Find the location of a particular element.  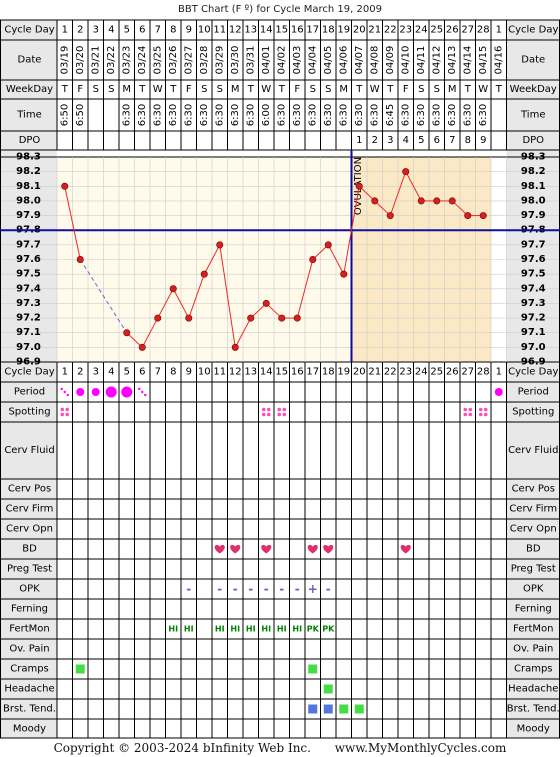

time-cell: 6:00 is located at coordinates (266, 115).